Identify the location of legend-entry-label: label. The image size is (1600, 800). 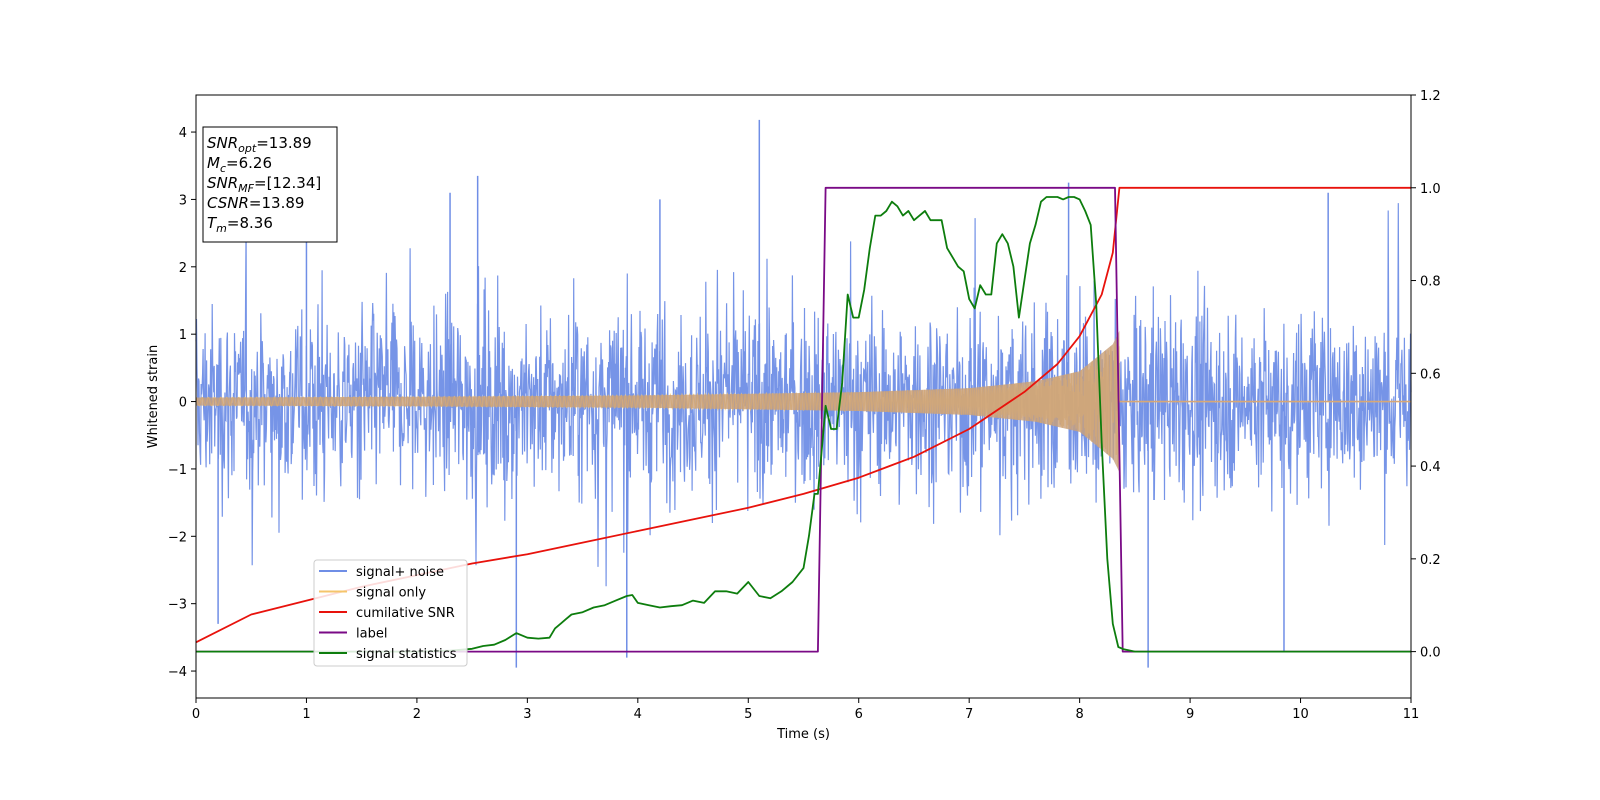
(371, 634).